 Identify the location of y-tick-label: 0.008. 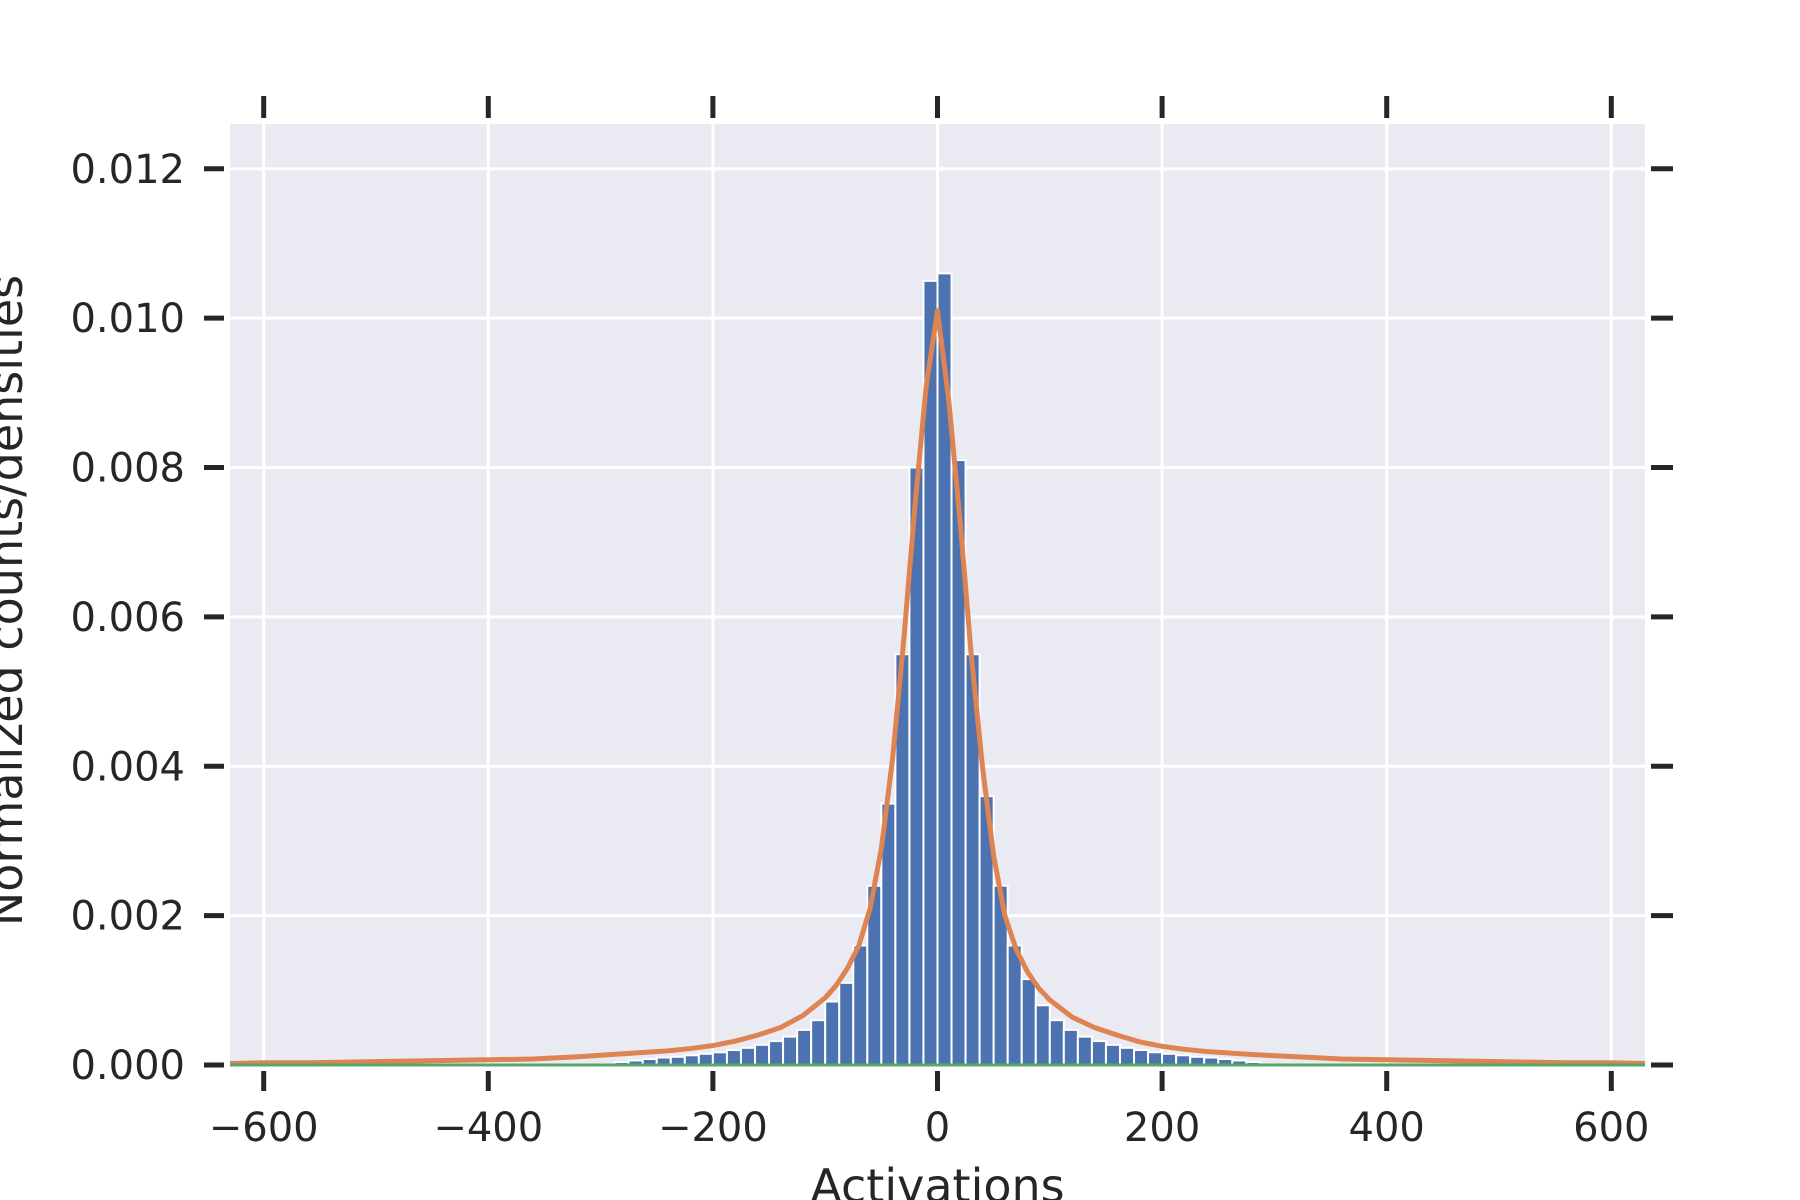
(127, 469).